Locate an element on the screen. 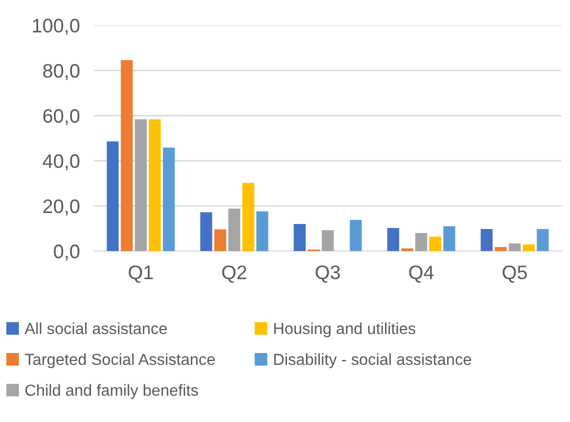 Image resolution: width=570 pixels, height=422 pixels. y-tick-label: 80,0 is located at coordinates (61, 72).